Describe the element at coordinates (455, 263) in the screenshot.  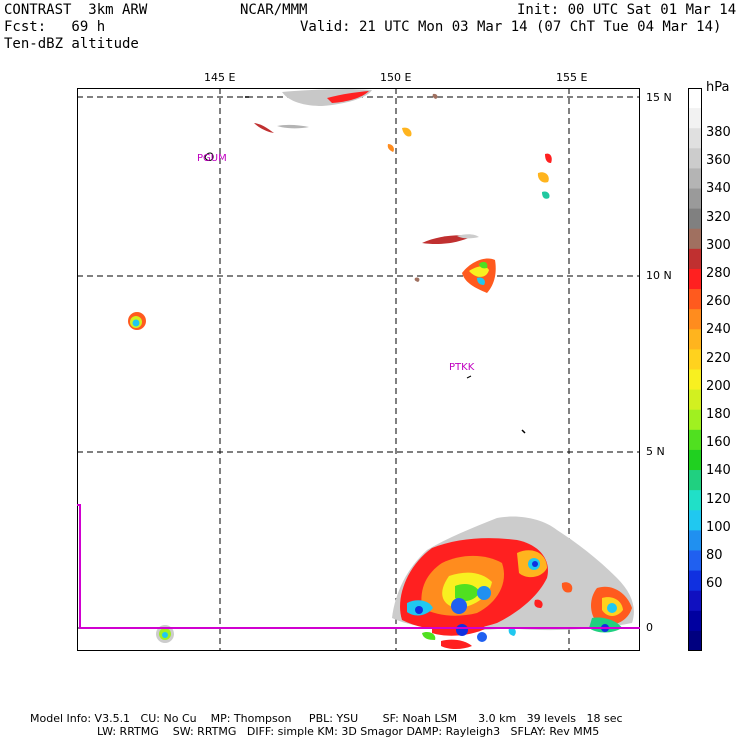
I see `cloud-central-cluster` at that location.